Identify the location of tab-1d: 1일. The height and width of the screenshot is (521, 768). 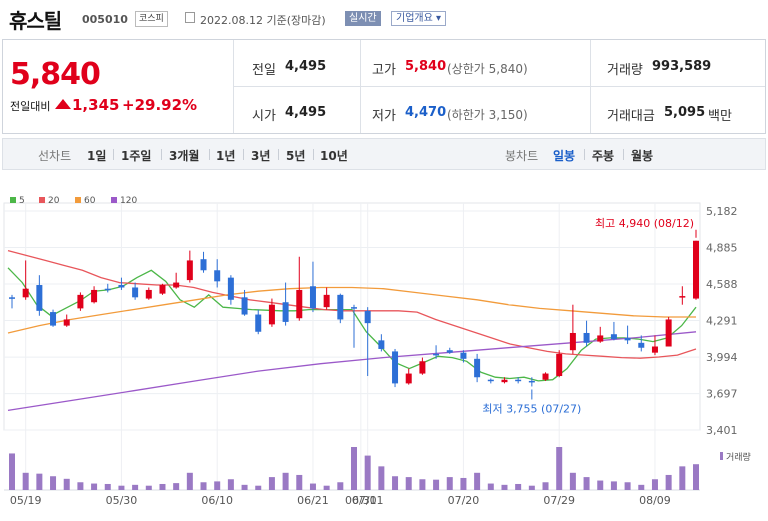
(97, 156).